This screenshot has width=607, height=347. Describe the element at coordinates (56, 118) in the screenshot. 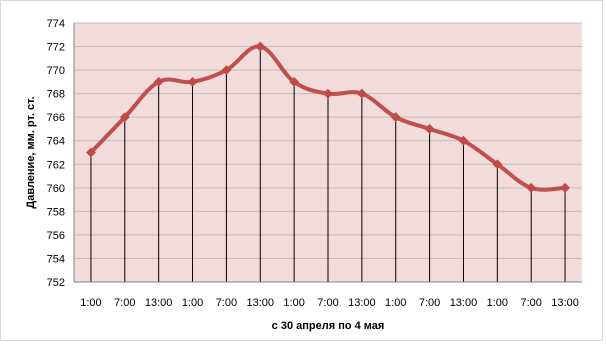

I see `y-tick-label: 766` at that location.